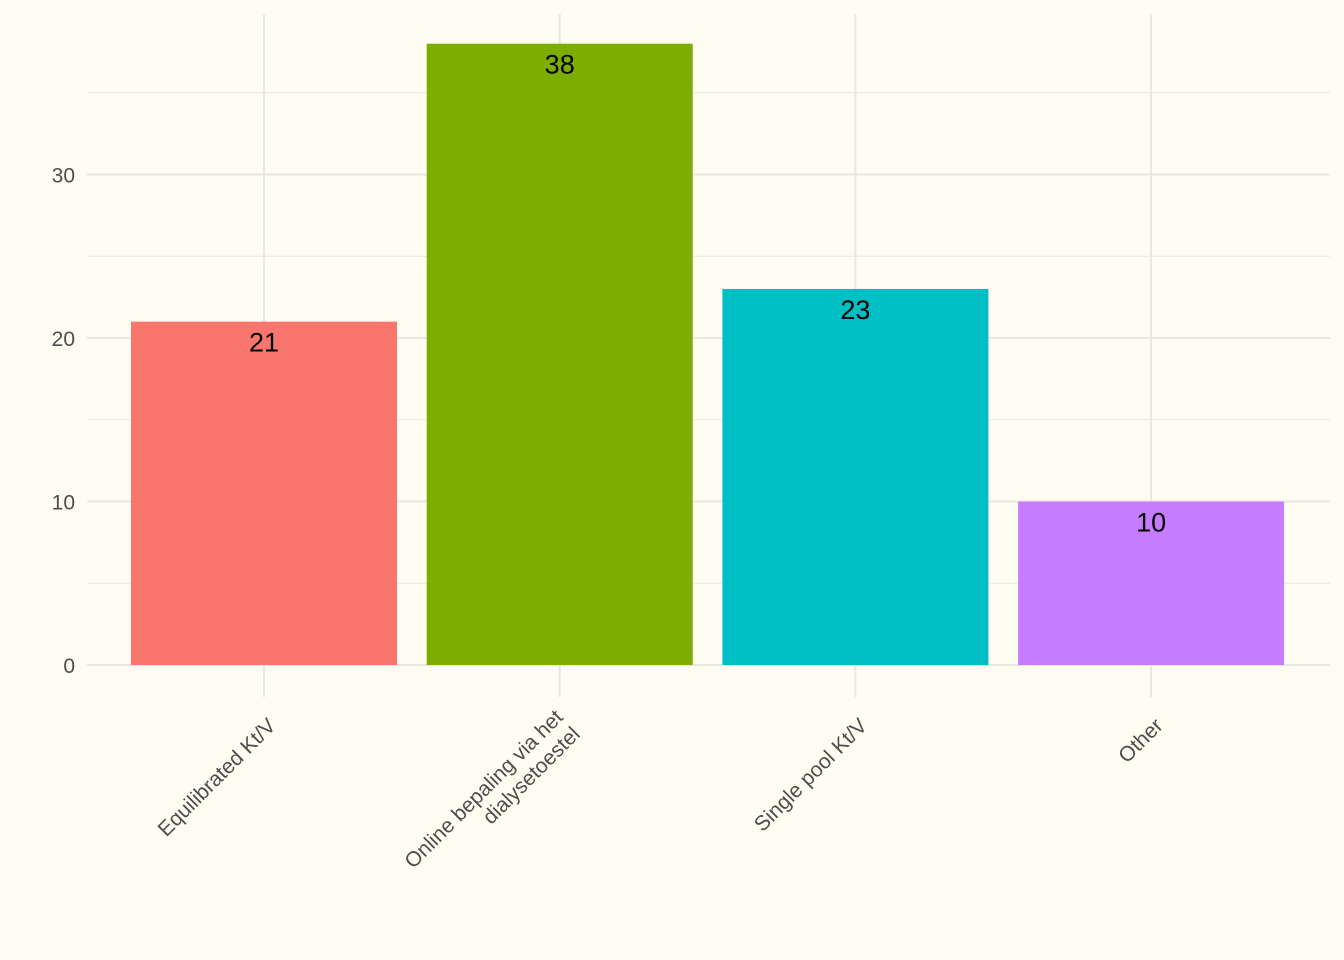  Describe the element at coordinates (63, 176) in the screenshot. I see `y-tick-label: 30` at that location.